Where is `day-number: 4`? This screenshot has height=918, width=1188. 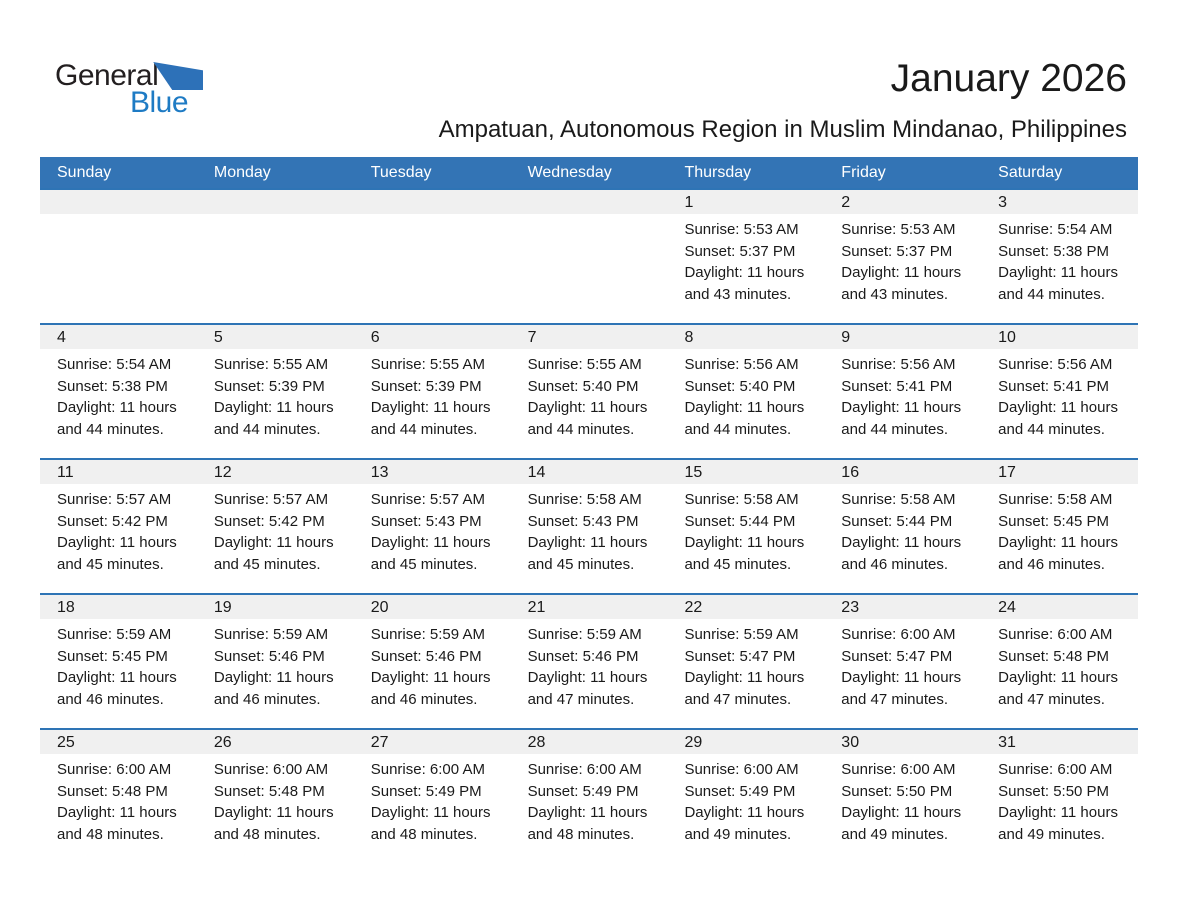 day-number: 4 is located at coordinates (118, 337).